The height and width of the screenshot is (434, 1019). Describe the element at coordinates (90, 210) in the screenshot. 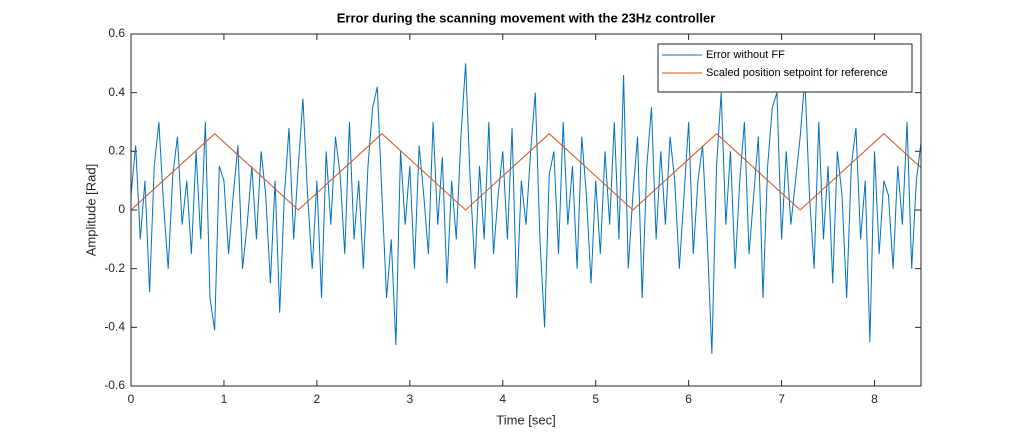

I see `y-axis-label: Amplitude [Rad]` at that location.